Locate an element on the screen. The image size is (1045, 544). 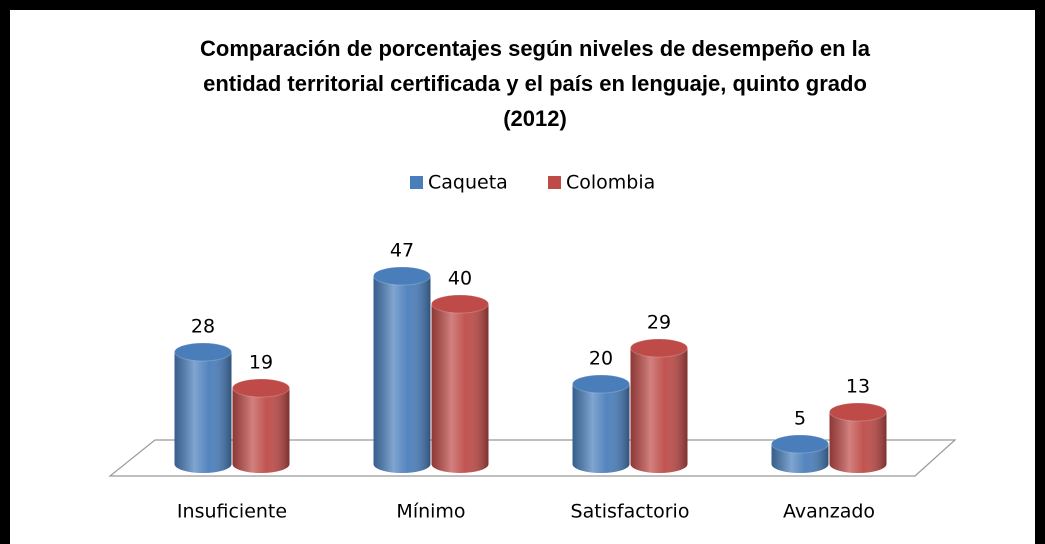
data-label: 20 is located at coordinates (601, 359).